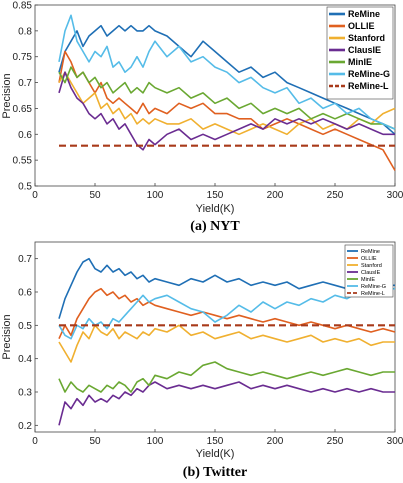 This screenshot has width=403, height=483. What do you see at coordinates (23, 109) in the screenshot?
I see `y-tick-label: 0.65` at bounding box center [23, 109].